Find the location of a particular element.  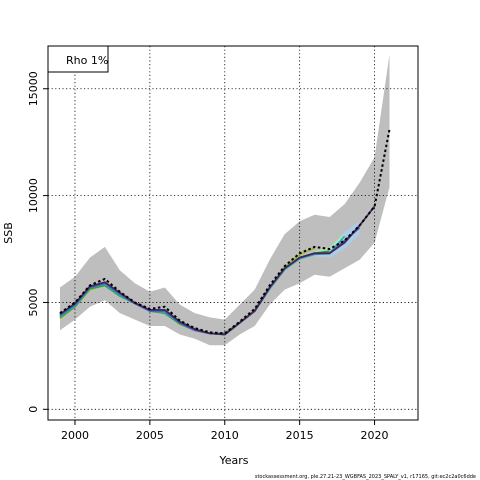

x-tick-label-0: 2000 is located at coordinates (75, 435).